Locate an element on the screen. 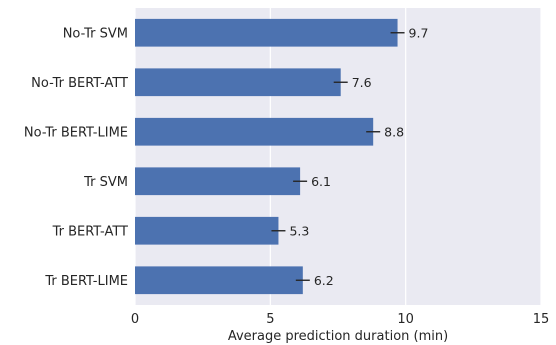 The height and width of the screenshot is (345, 556). bar-value-label: 6.2 is located at coordinates (324, 280).